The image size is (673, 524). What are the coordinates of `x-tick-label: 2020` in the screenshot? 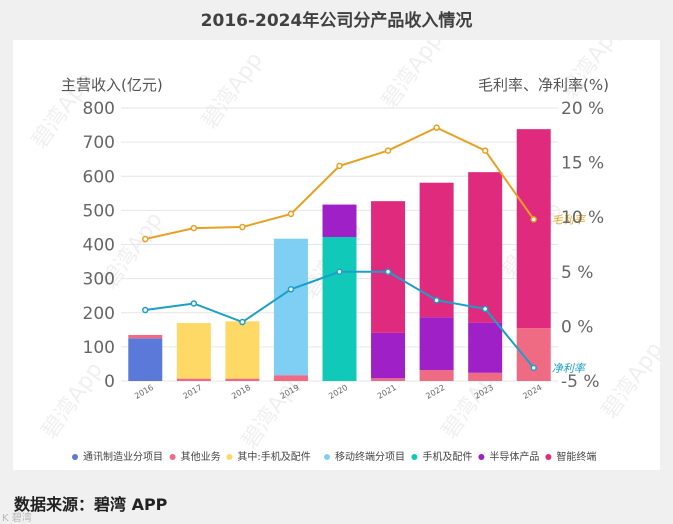 It's located at (338, 392).